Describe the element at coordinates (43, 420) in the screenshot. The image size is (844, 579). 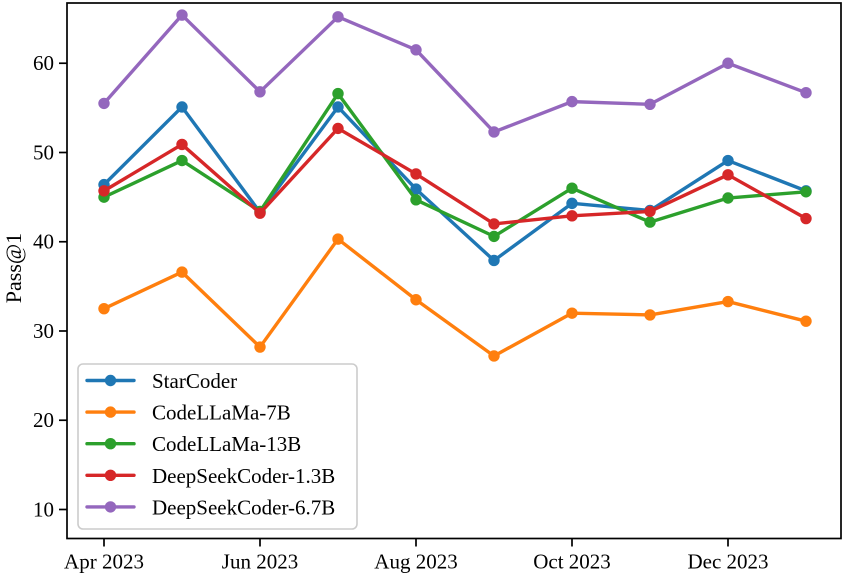
I see `y-tick-label: 20` at that location.